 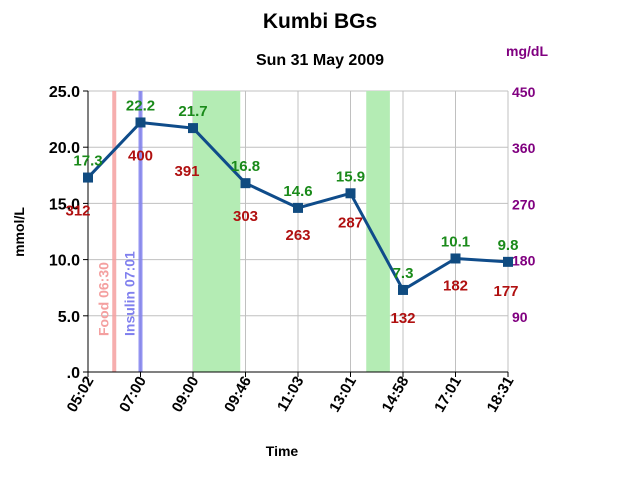 I want to click on x-tick-label: 07:00, so click(x=133, y=395).